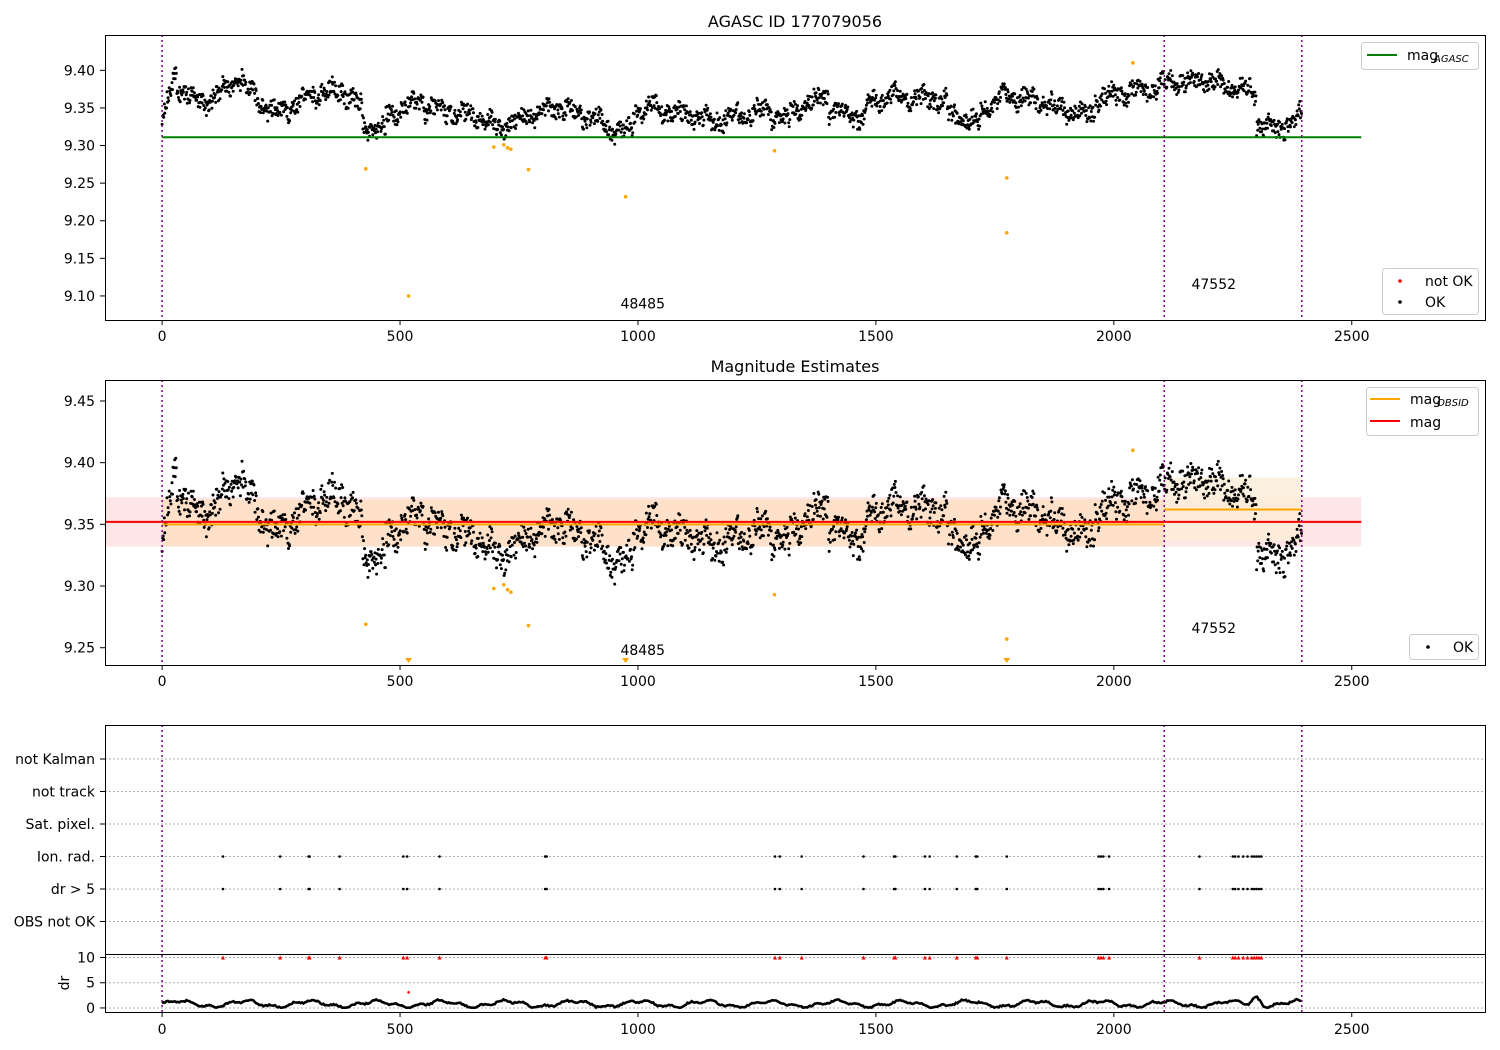 The image size is (1500, 1050). Describe the element at coordinates (775, 957) in the screenshot. I see `dr-clipped-marker` at that location.